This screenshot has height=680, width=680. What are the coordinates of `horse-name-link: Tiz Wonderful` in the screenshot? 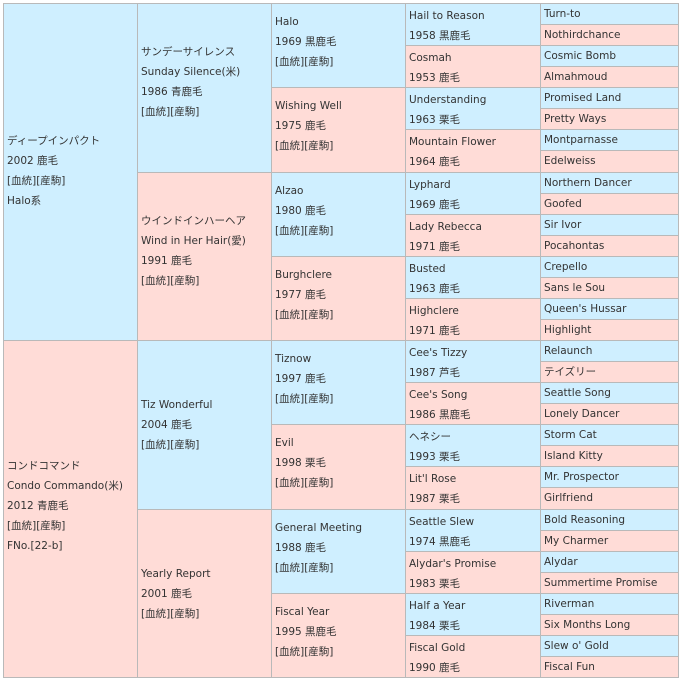 It's located at (177, 405).